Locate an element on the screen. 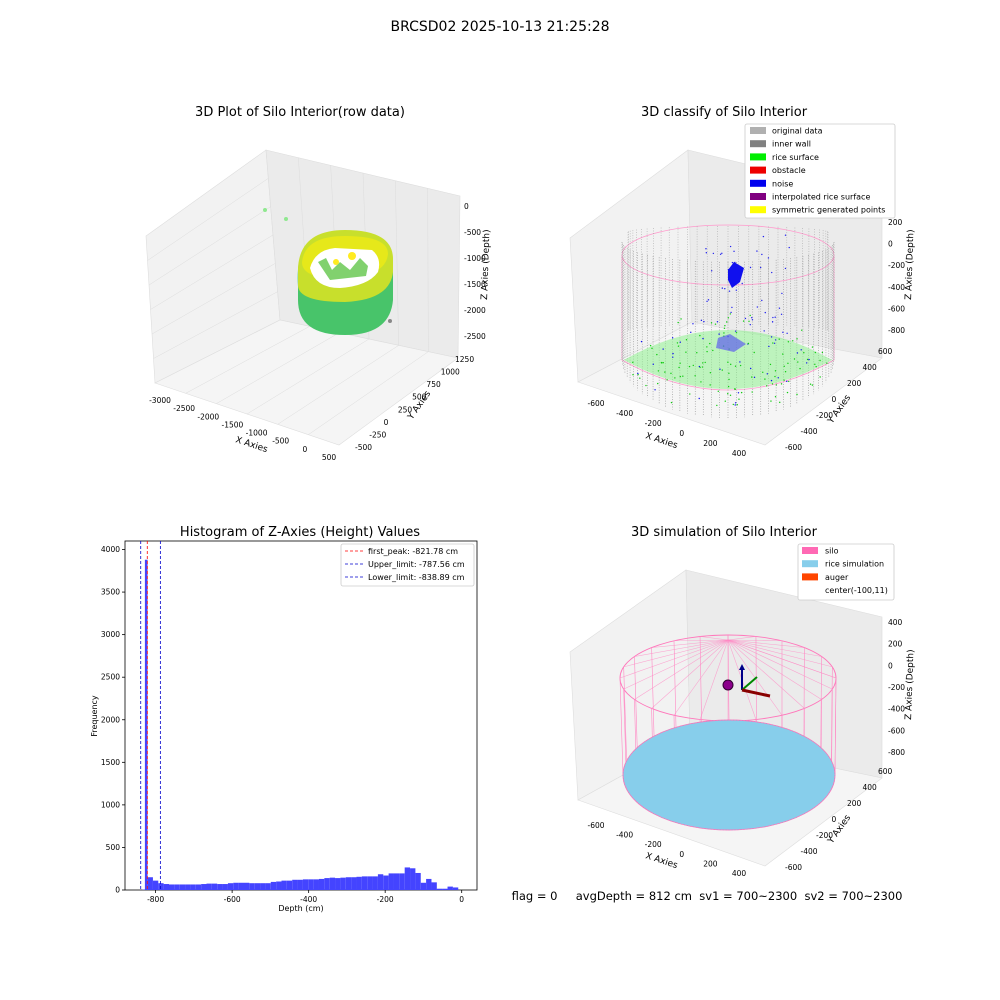 The image size is (1000, 1000). classify-y-tick-label: 0 is located at coordinates (834, 399).